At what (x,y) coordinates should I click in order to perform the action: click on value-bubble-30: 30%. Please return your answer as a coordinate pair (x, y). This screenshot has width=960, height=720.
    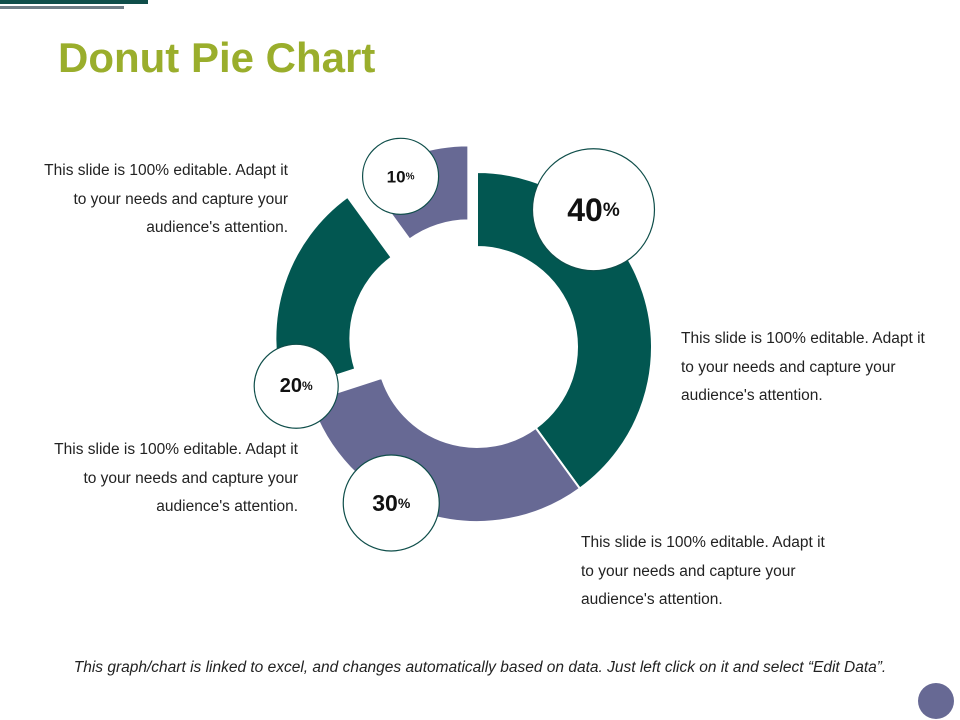
    Looking at the image, I should click on (391, 503).